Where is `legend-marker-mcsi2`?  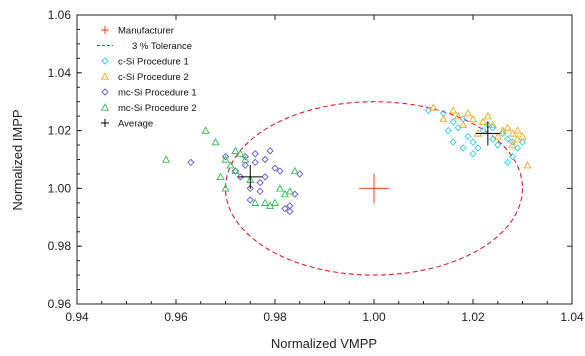
legend-marker-mcsi2 is located at coordinates (105, 107).